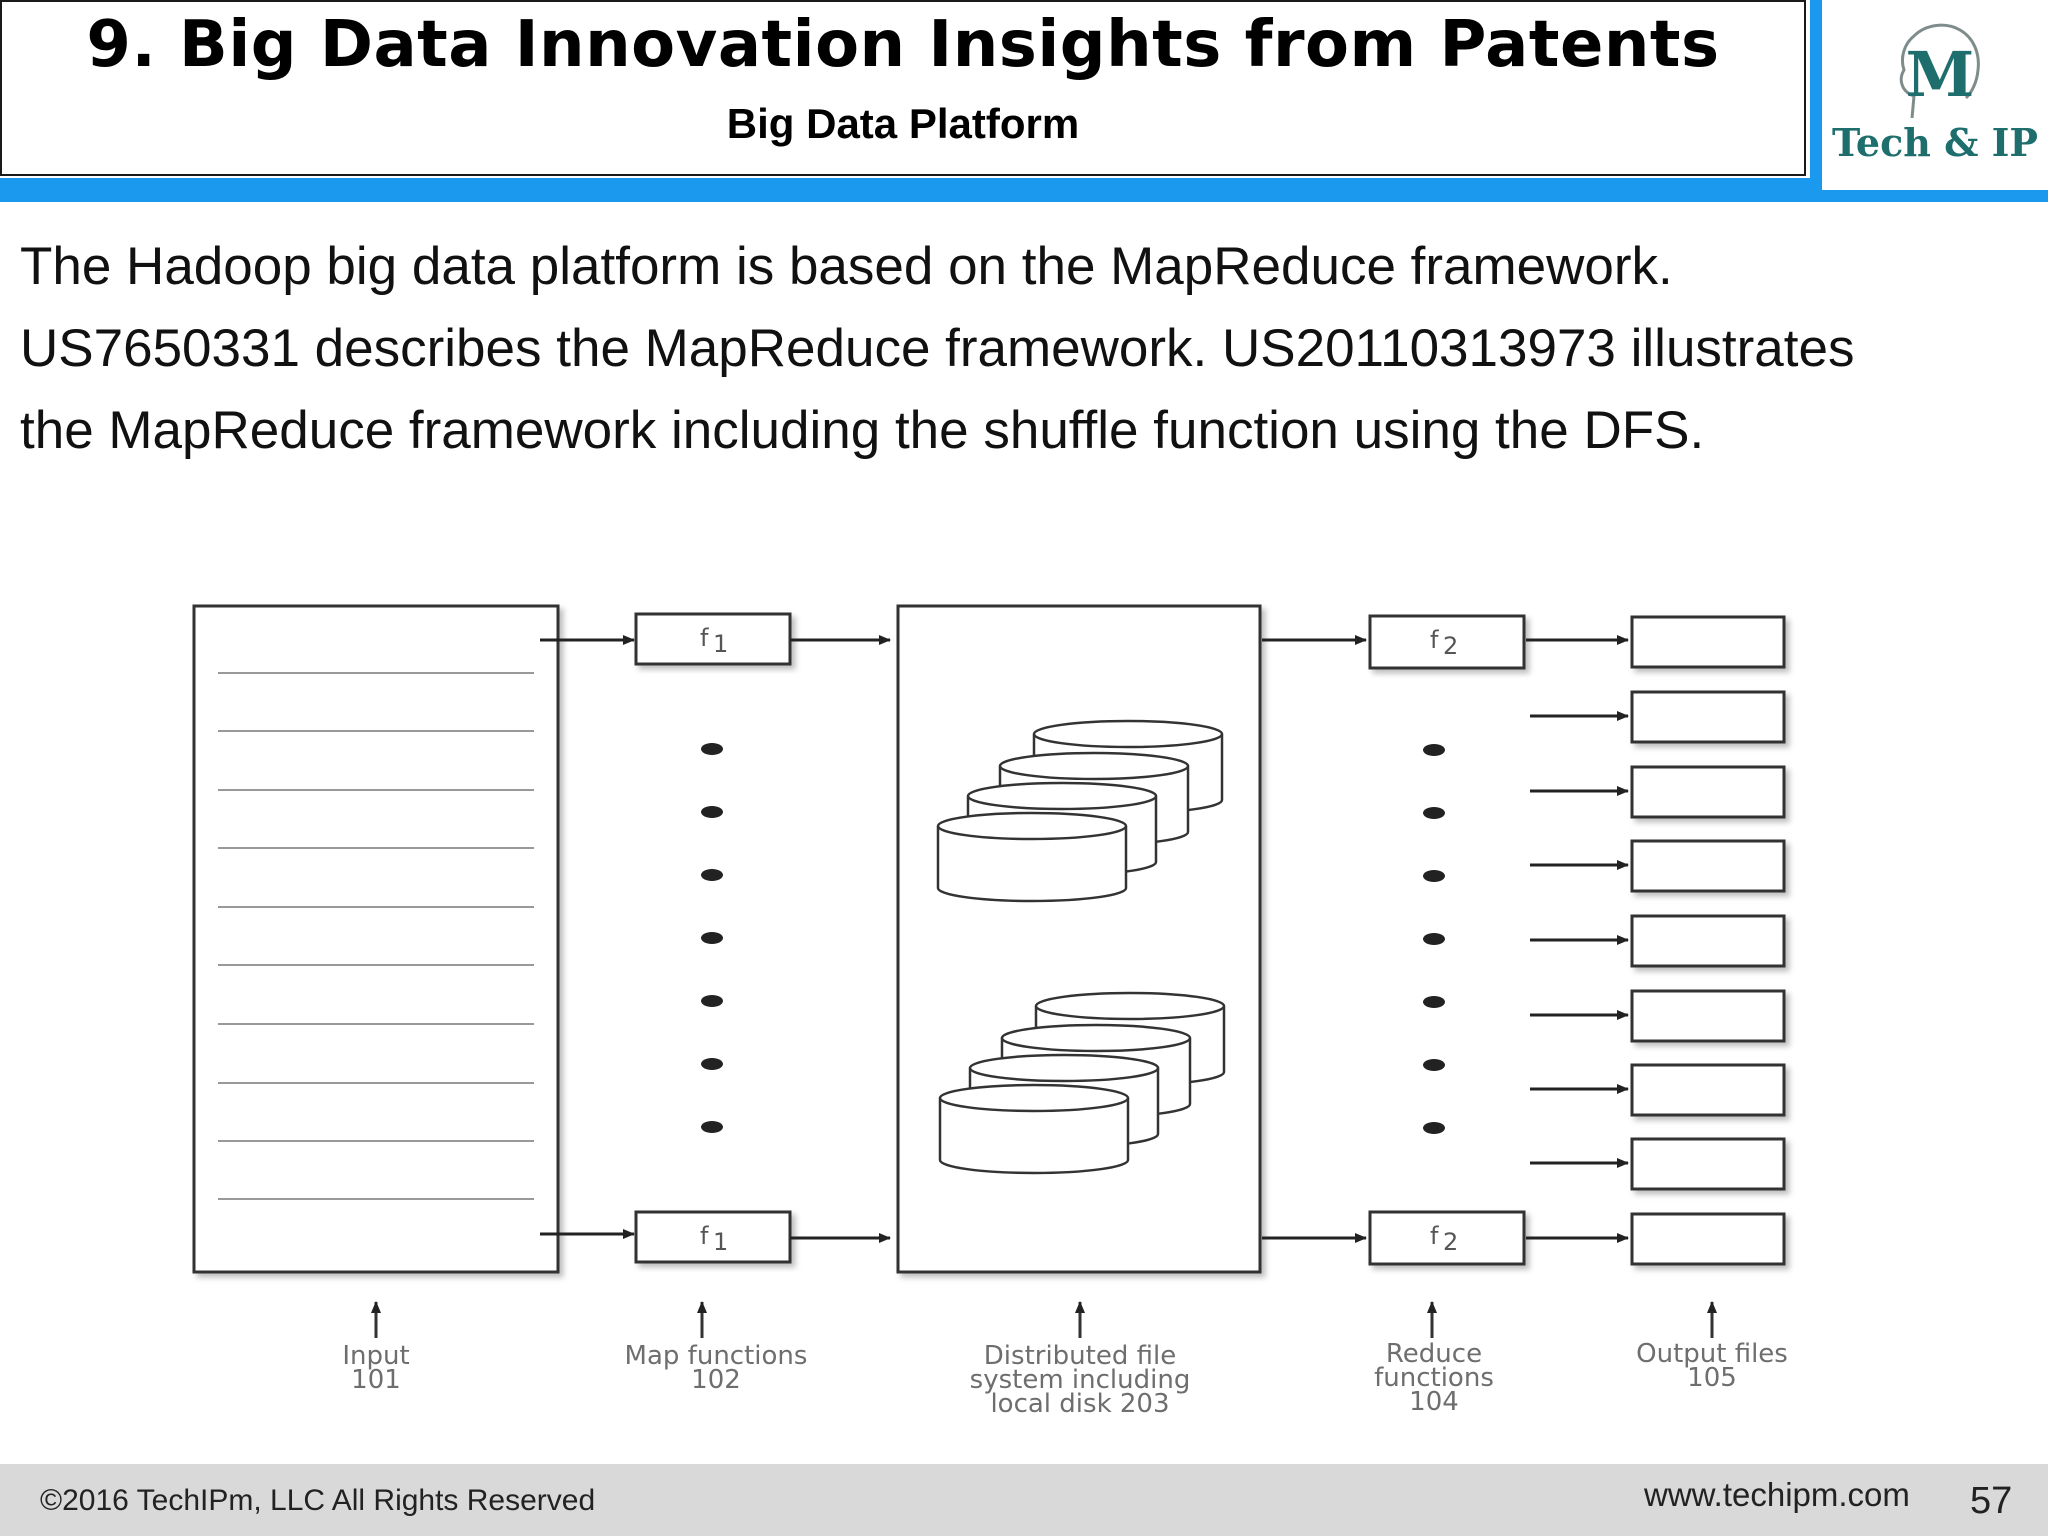  What do you see at coordinates (1577, 939) in the screenshot?
I see `output-arrows` at bounding box center [1577, 939].